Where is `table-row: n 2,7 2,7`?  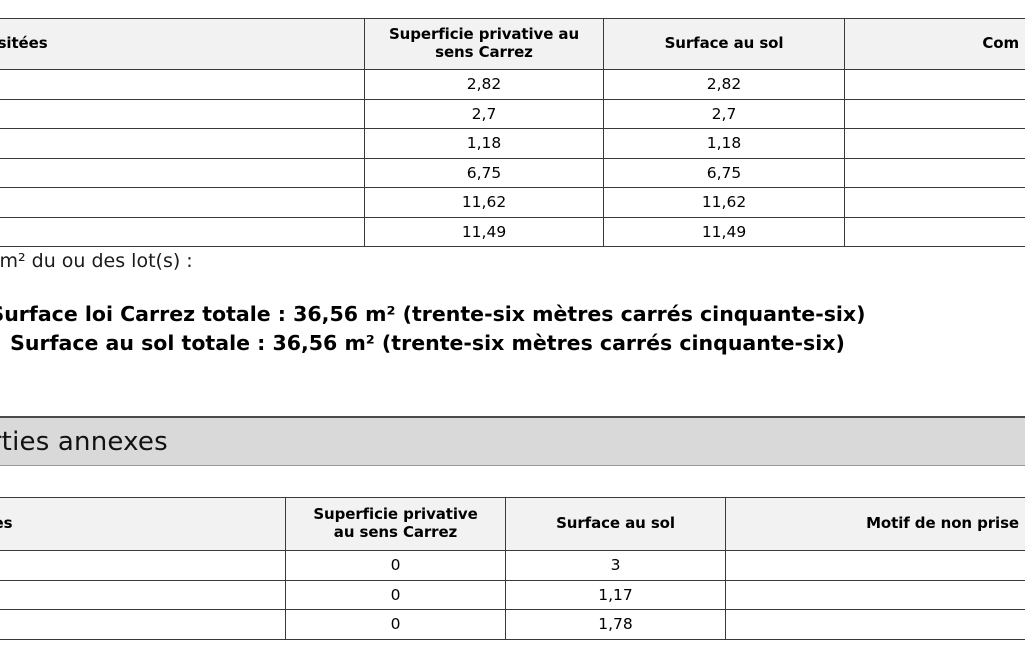 table-row: n 2,7 2,7 is located at coordinates (512, 113).